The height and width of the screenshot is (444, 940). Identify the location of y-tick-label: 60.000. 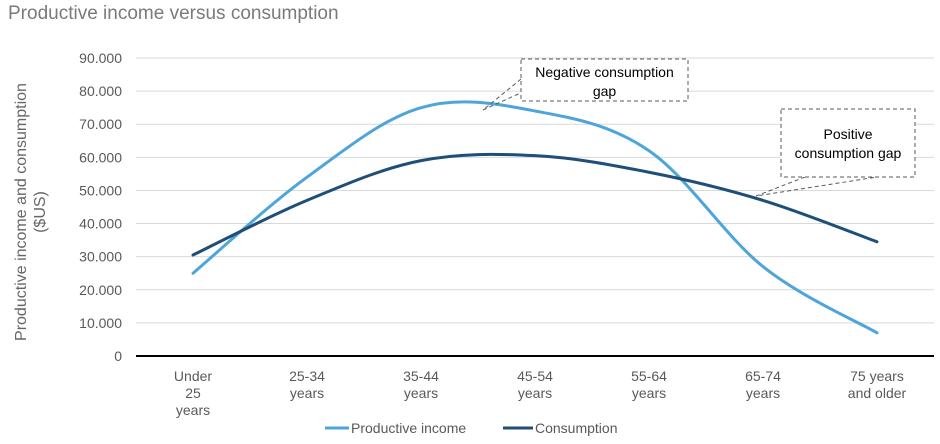
(100, 157).